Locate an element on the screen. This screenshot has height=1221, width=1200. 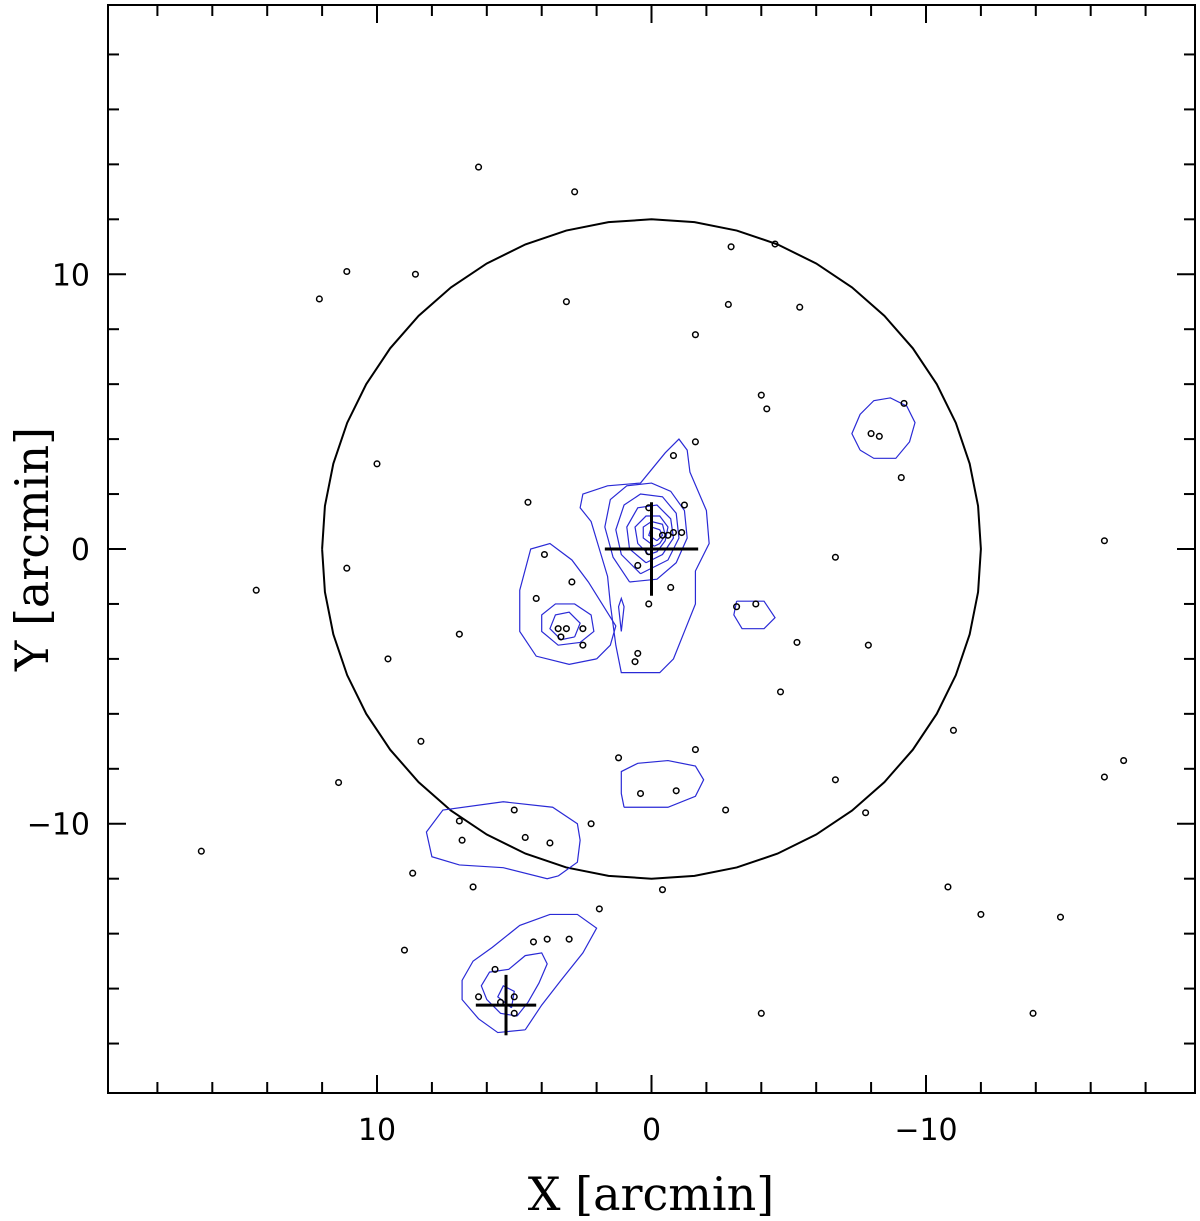
x-axis-title: X [arcmin] is located at coordinates (651, 1194).